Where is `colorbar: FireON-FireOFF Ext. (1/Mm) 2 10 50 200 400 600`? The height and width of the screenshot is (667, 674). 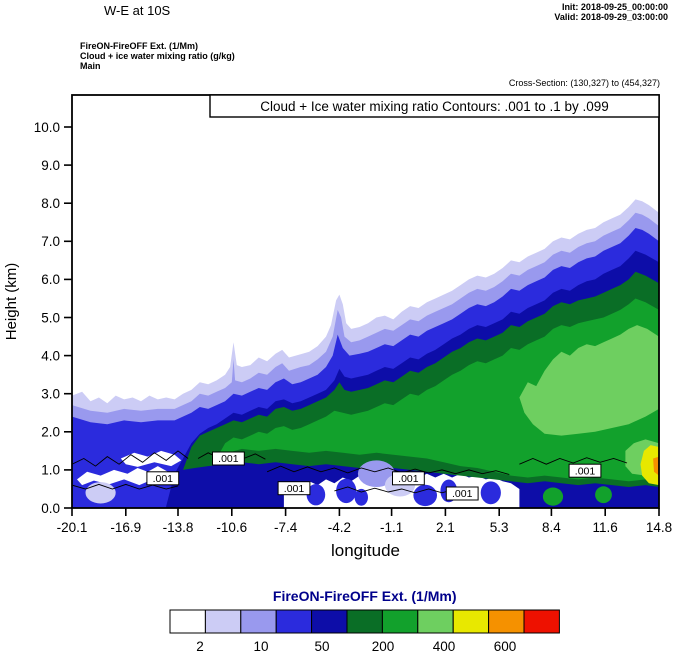 colorbar: FireON-FireOFF Ext. (1/Mm) 2 10 50 200 400 600 is located at coordinates (364, 621).